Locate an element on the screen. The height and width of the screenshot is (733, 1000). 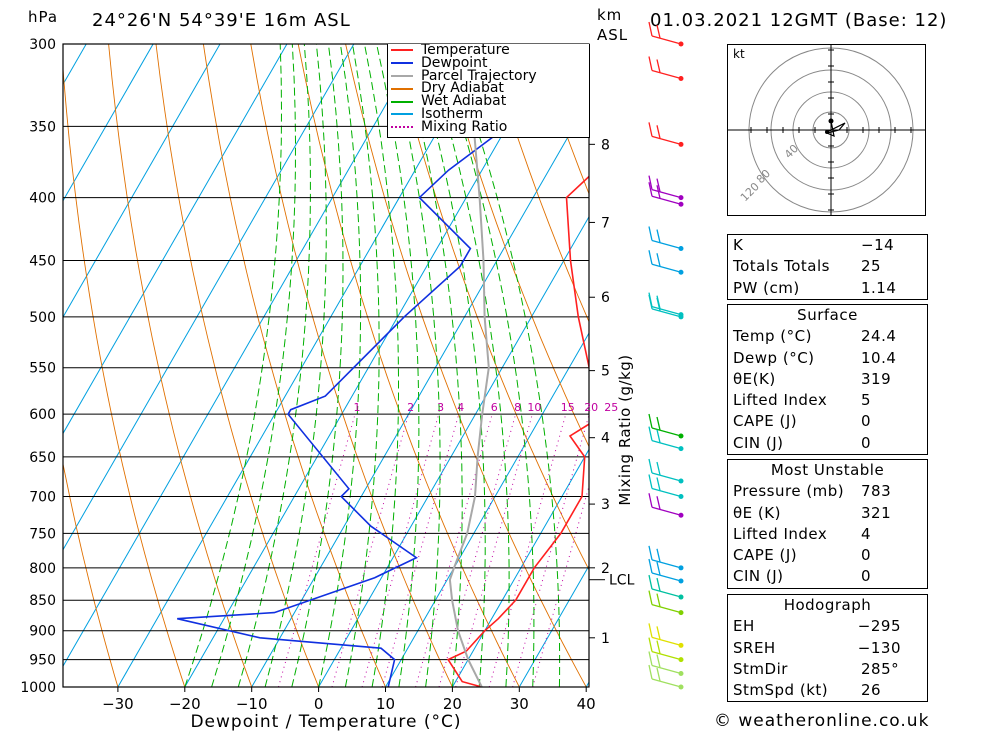
lcl-label: LCL is located at coordinates (622, 581).